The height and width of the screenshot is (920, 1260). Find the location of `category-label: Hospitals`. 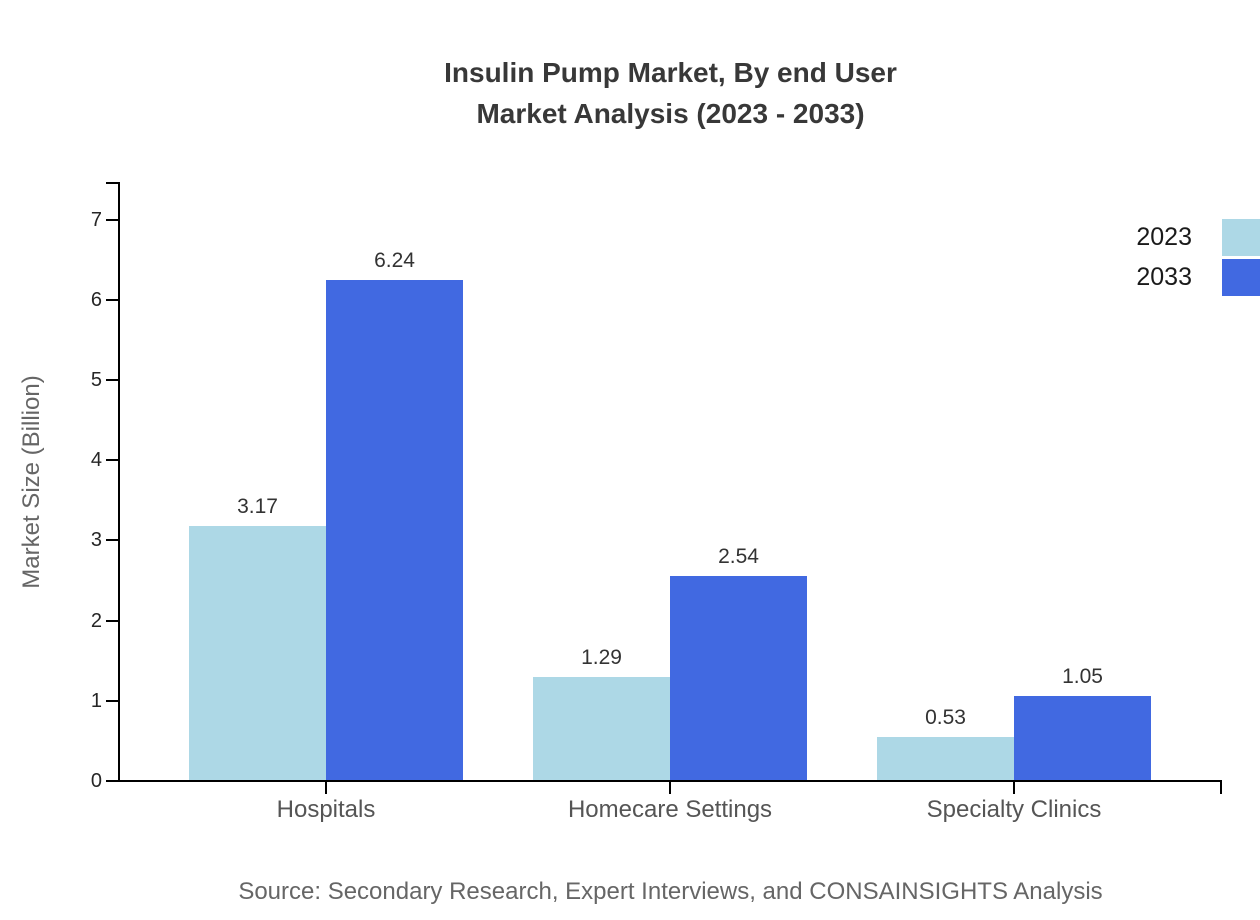

category-label: Hospitals is located at coordinates (326, 809).